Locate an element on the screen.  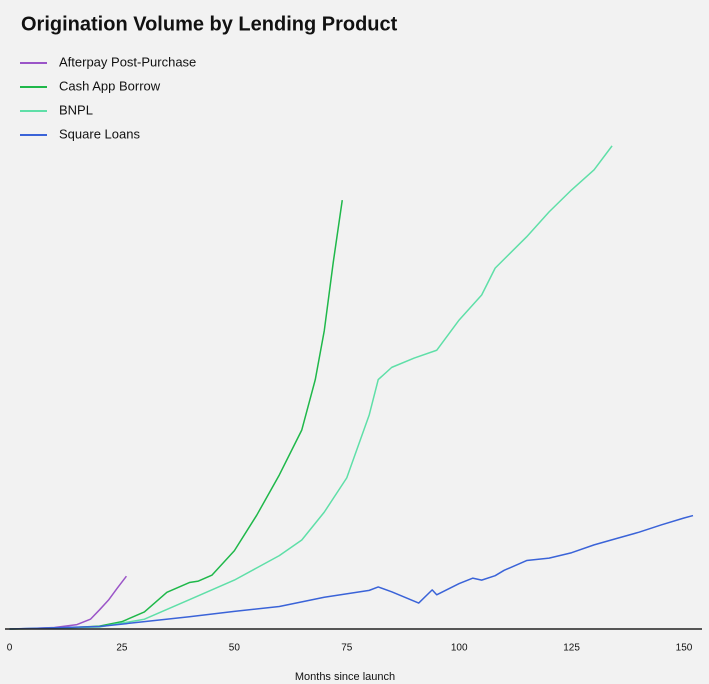
legend-label: Afterpay Post-Purchase is located at coordinates (127, 61).